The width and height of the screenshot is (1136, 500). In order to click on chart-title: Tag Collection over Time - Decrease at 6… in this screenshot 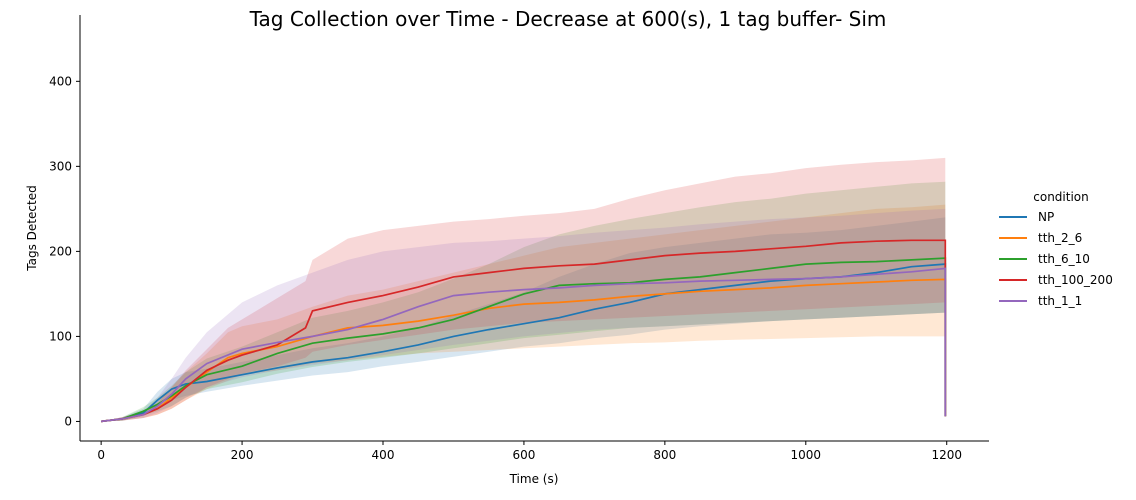, I will do `click(568, 19)`.